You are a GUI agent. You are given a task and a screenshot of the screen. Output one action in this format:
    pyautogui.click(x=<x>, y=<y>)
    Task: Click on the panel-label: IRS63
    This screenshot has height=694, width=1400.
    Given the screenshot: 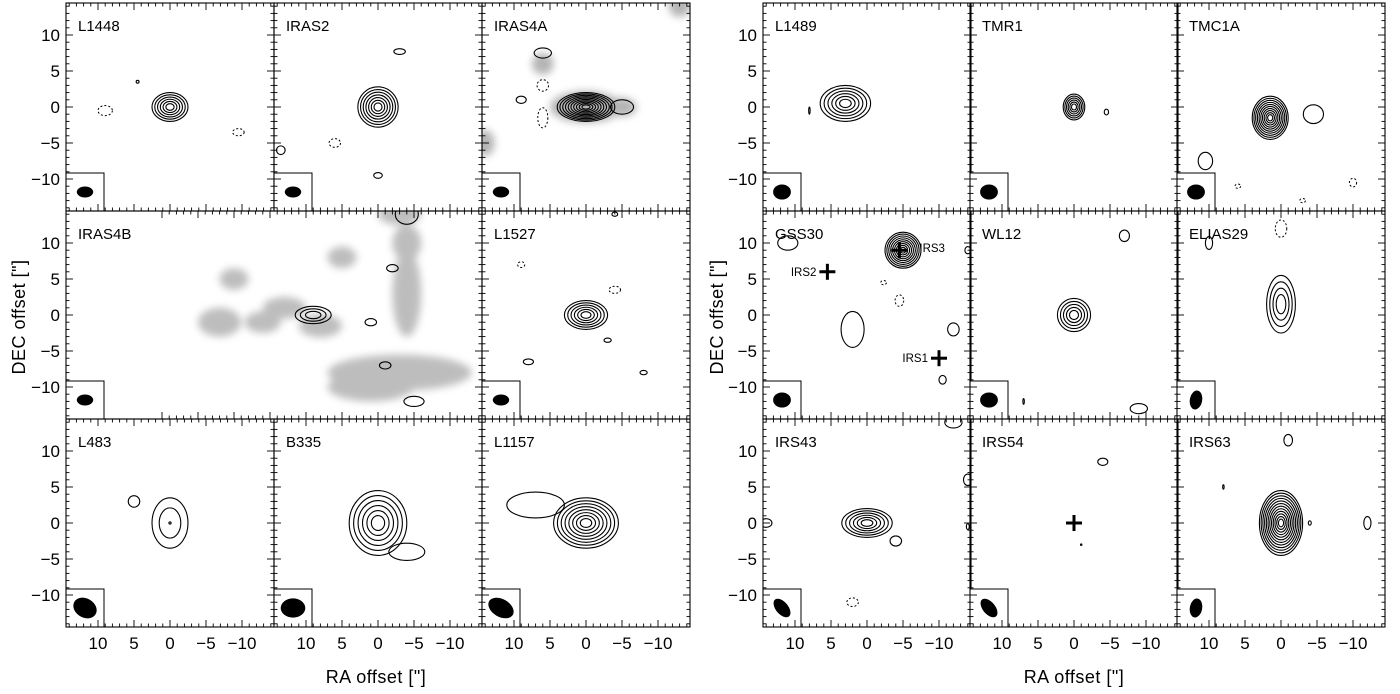 What is the action you would take?
    pyautogui.click(x=1210, y=442)
    